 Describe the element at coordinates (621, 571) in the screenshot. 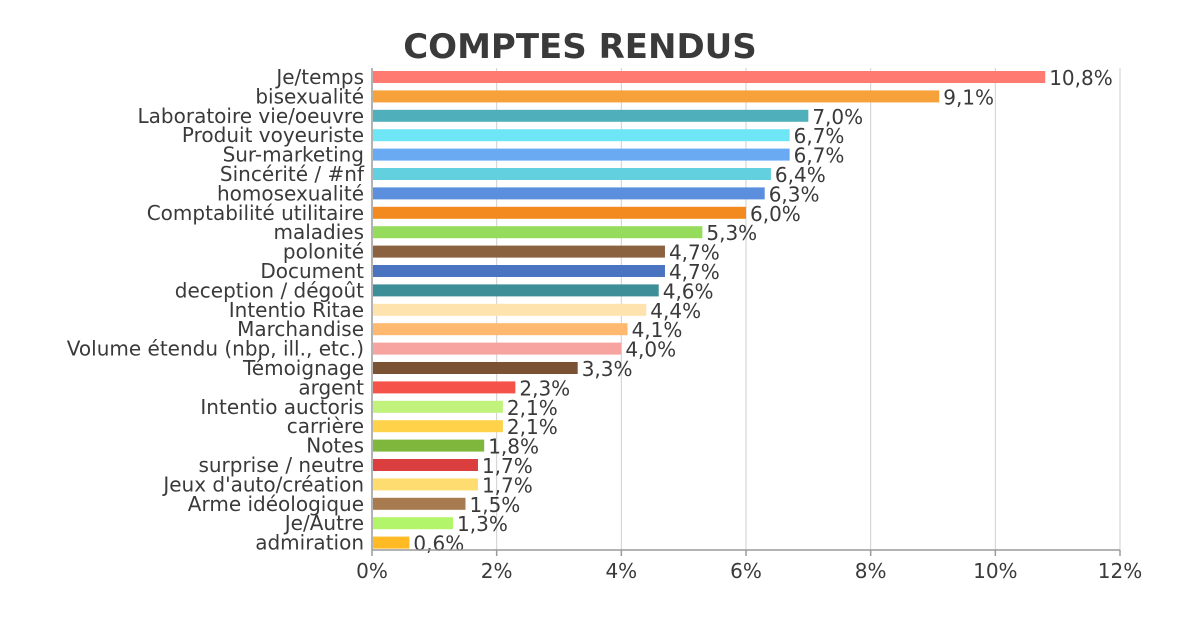

I see `x-tick-label: 4%` at that location.